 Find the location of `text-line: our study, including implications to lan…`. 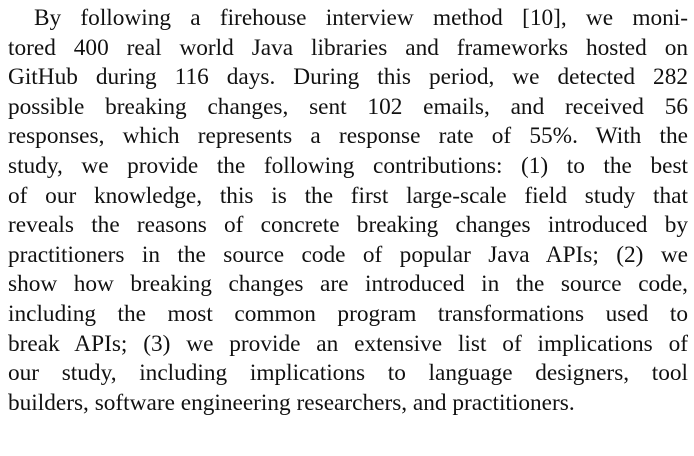

text-line: our study, including implications to lan… is located at coordinates (348, 373).